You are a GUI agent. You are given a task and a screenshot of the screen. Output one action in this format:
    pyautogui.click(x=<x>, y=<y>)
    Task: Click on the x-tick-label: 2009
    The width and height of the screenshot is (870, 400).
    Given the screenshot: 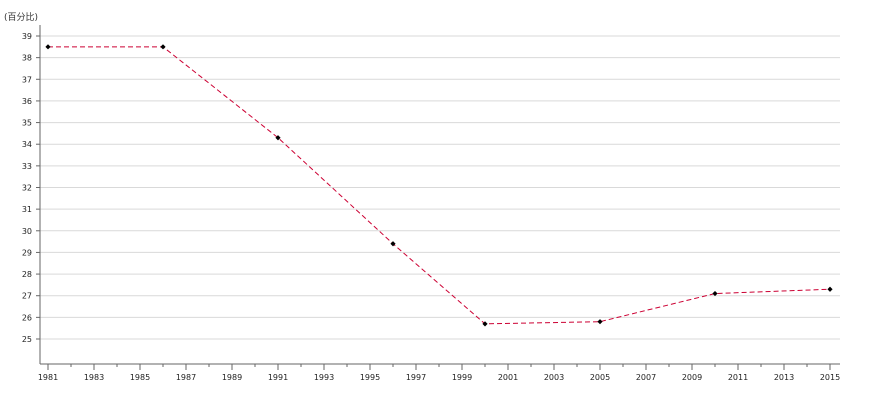 What is the action you would take?
    pyautogui.click(x=692, y=377)
    